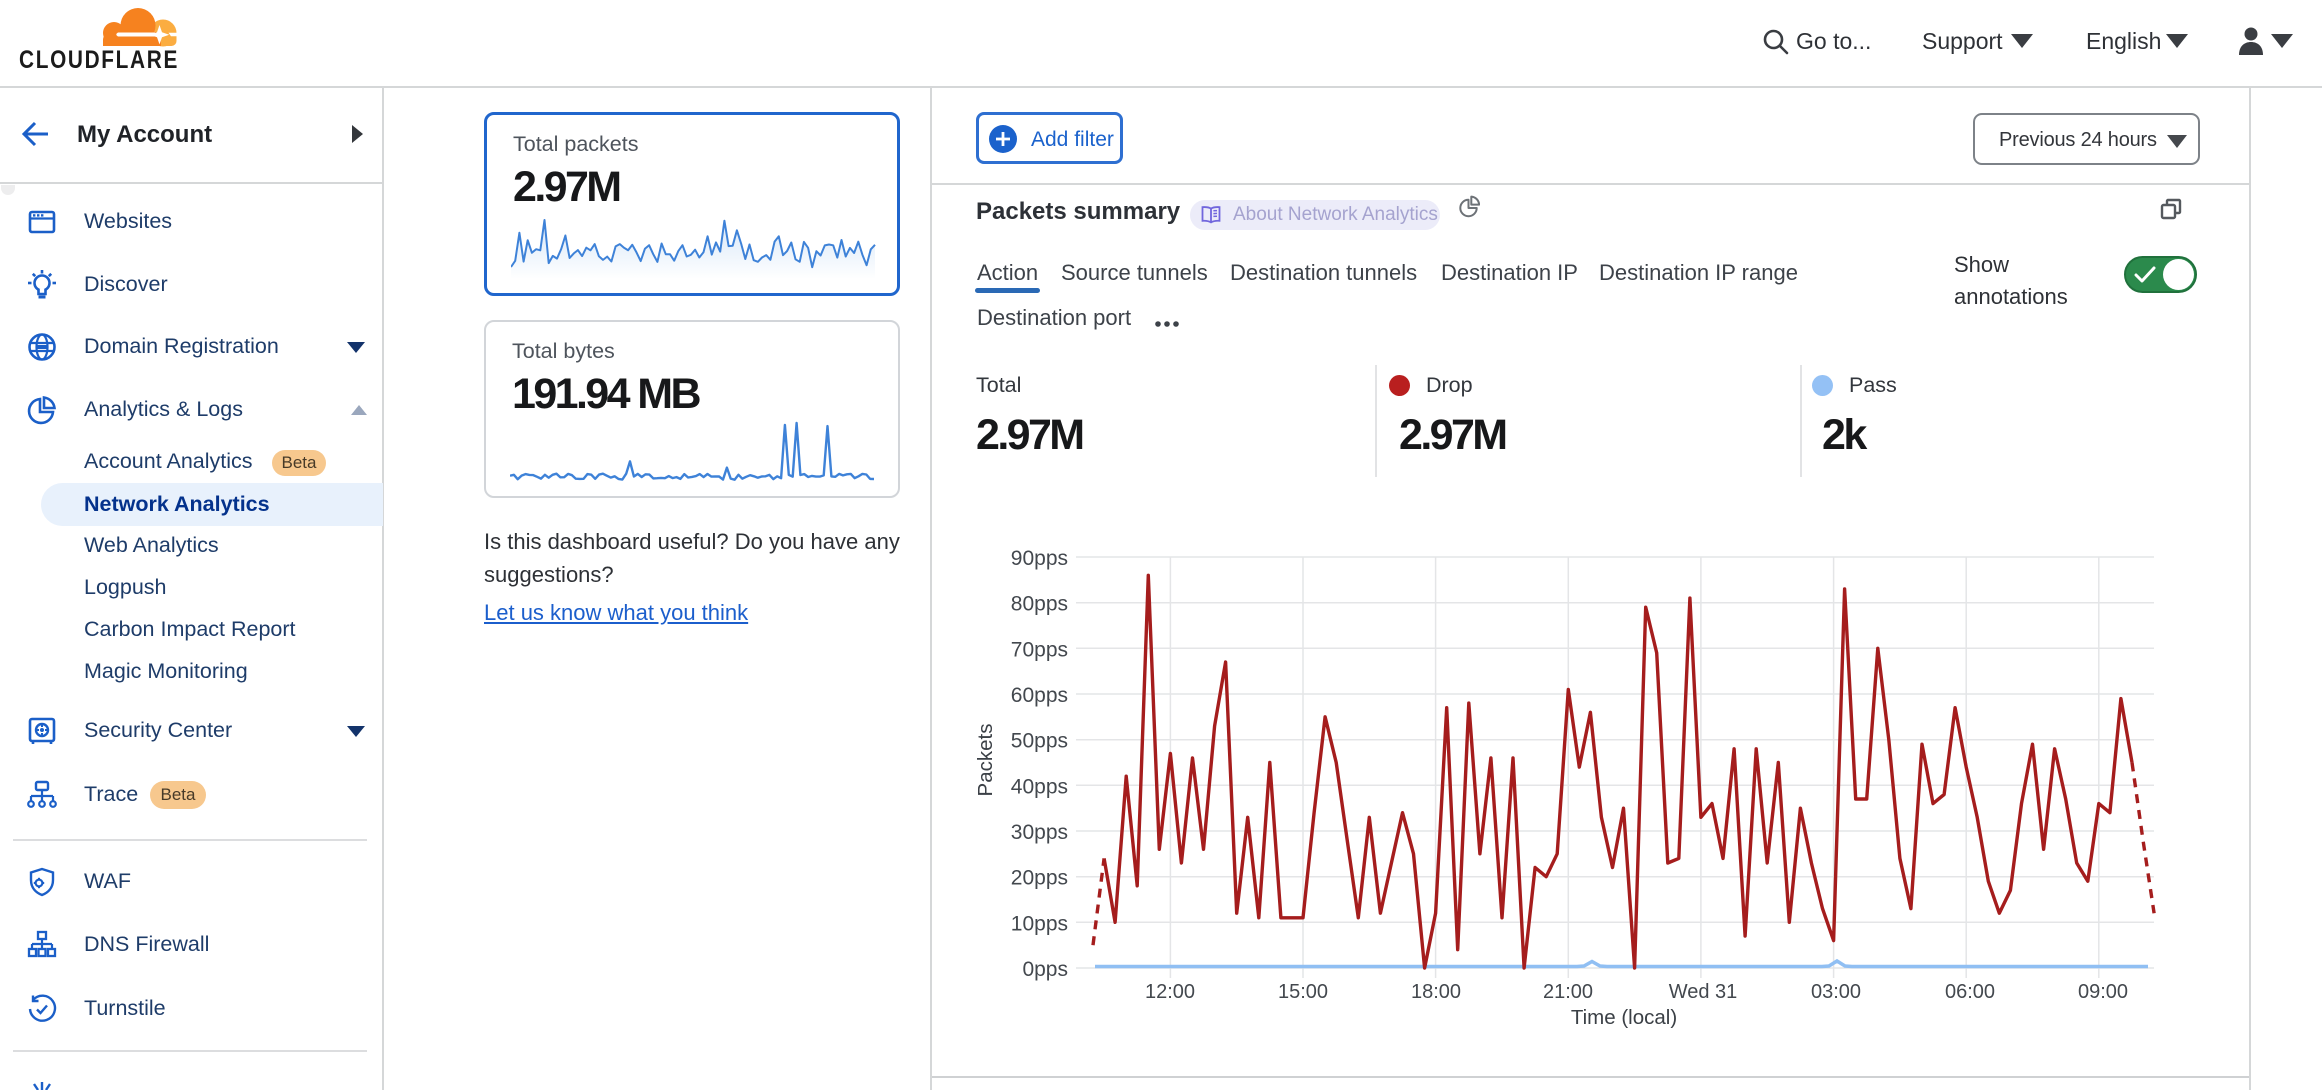  What do you see at coordinates (1039, 558) in the screenshot?
I see `svg-text: 90pps` at bounding box center [1039, 558].